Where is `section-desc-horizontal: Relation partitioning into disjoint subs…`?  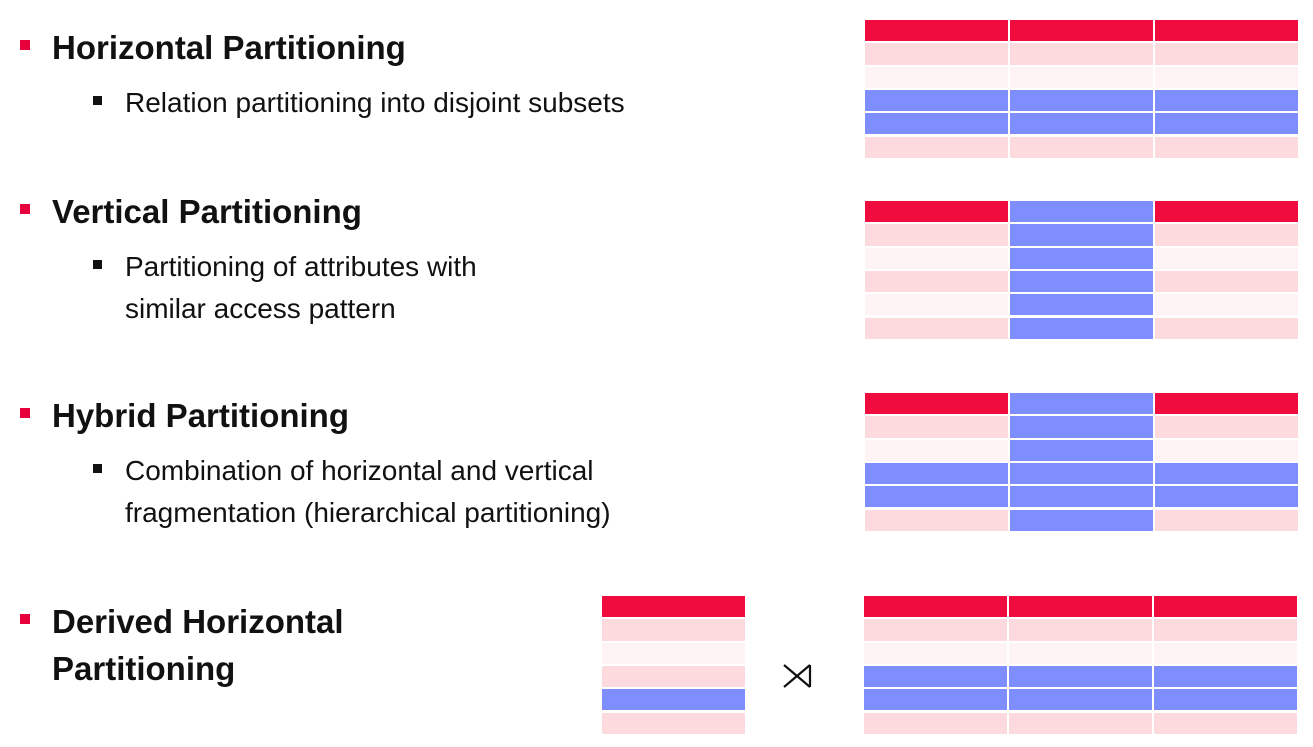 section-desc-horizontal: Relation partitioning into disjoint subs… is located at coordinates (375, 102).